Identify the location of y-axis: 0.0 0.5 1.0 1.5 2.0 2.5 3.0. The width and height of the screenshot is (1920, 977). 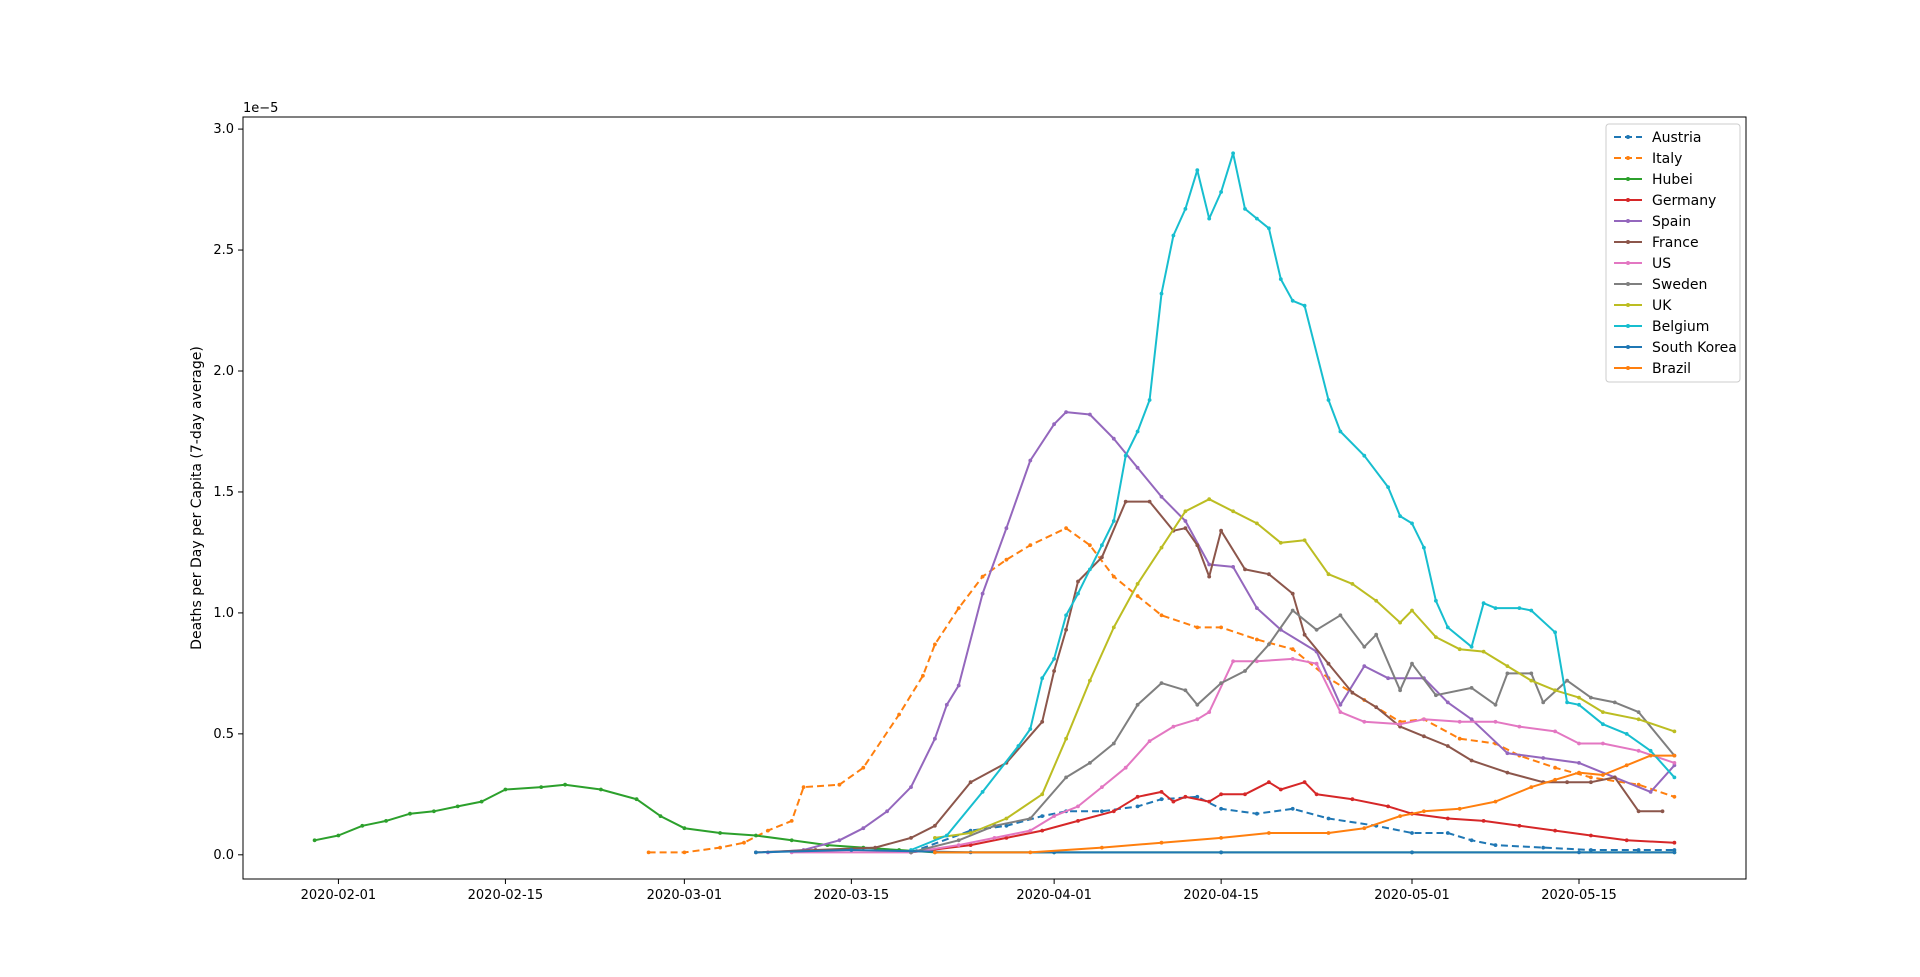
(228, 492).